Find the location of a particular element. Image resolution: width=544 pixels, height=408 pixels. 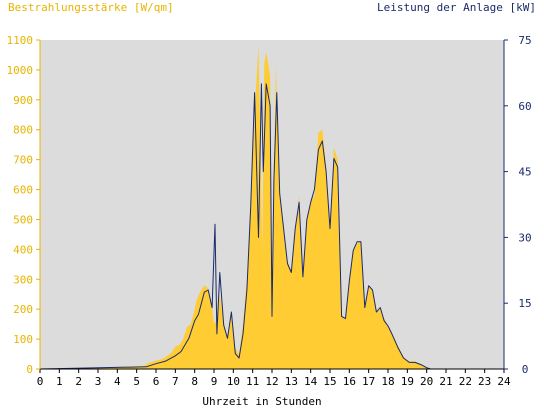

x-tick-label: 17 is located at coordinates (368, 381).